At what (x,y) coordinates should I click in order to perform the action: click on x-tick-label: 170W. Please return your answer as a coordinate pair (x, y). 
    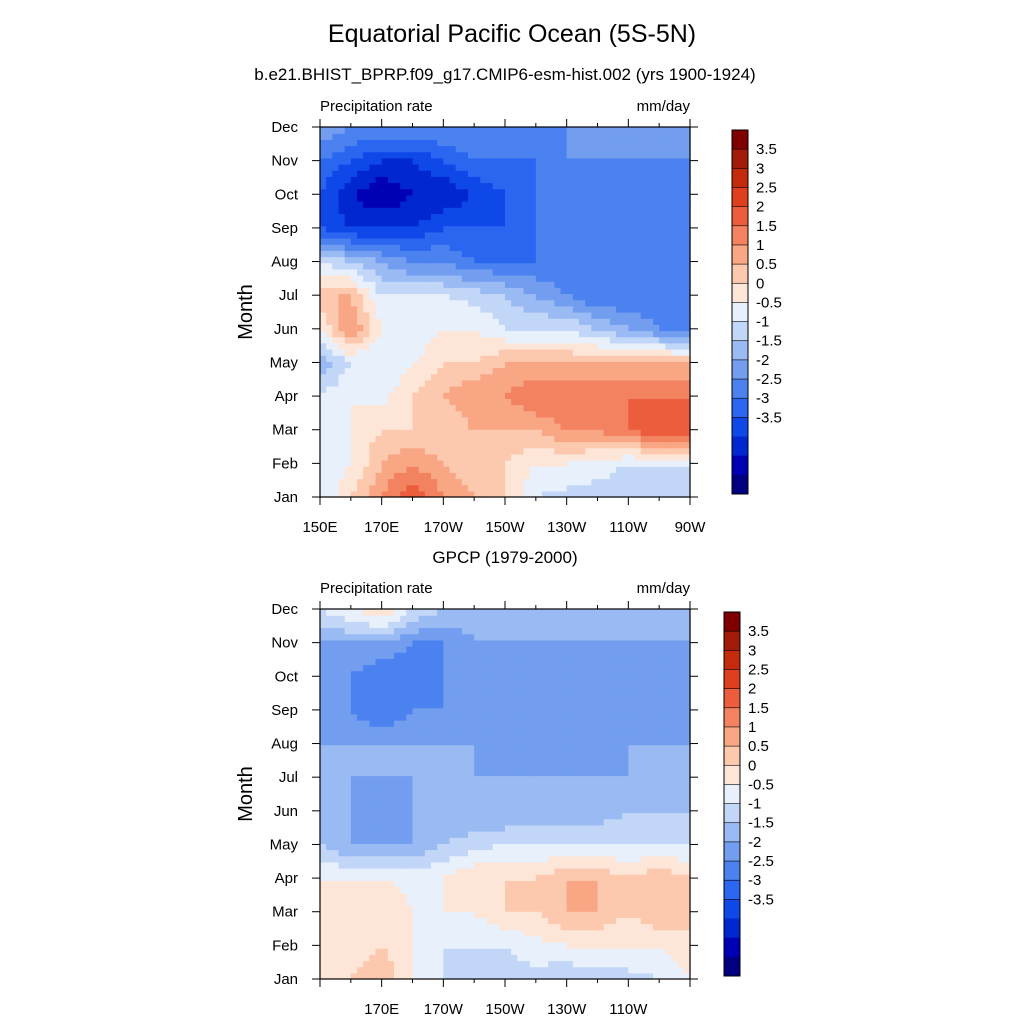
    Looking at the image, I should click on (444, 527).